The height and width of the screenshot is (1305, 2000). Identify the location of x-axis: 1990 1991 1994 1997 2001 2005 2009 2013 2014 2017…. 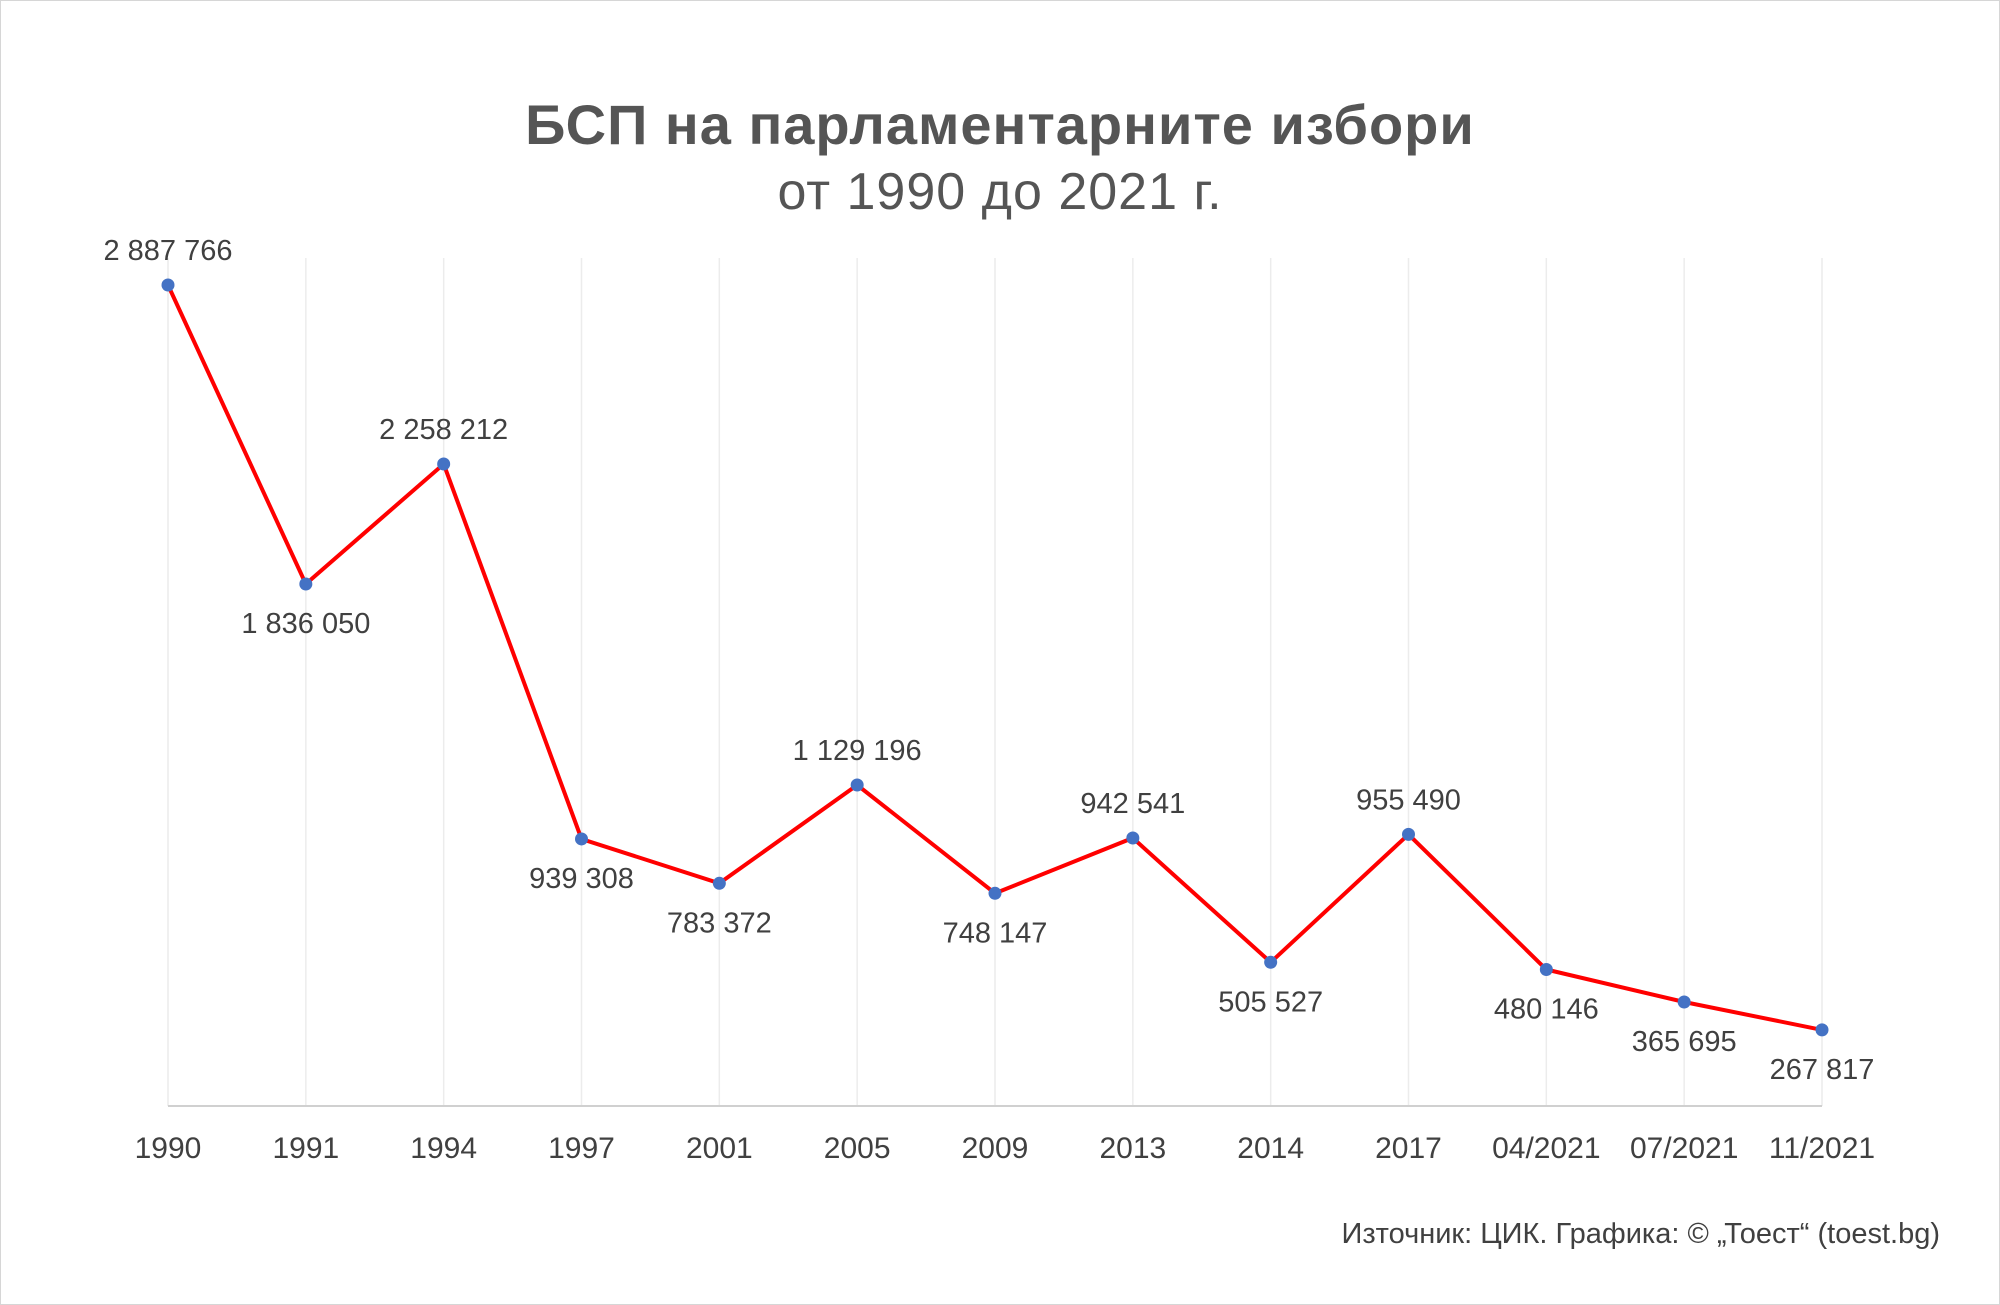
(1005, 1135).